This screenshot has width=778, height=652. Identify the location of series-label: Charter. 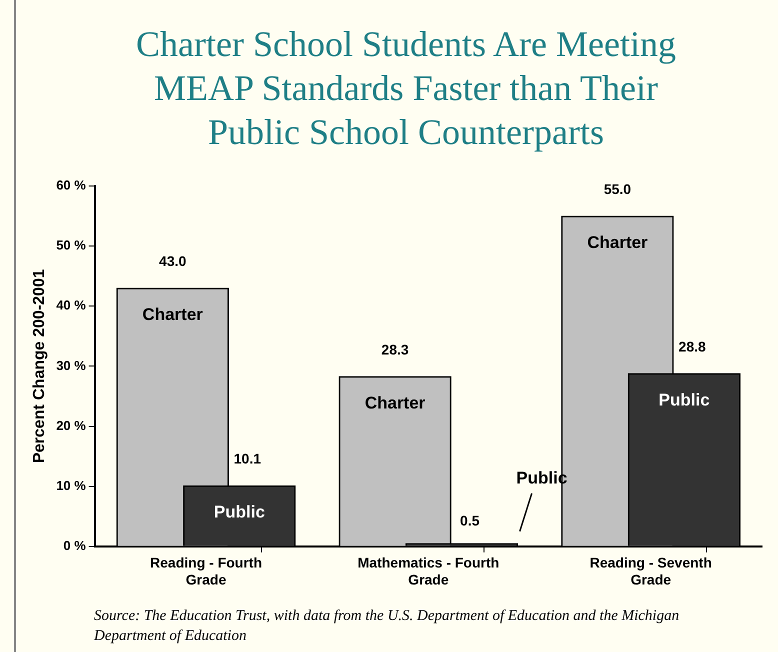
(173, 314).